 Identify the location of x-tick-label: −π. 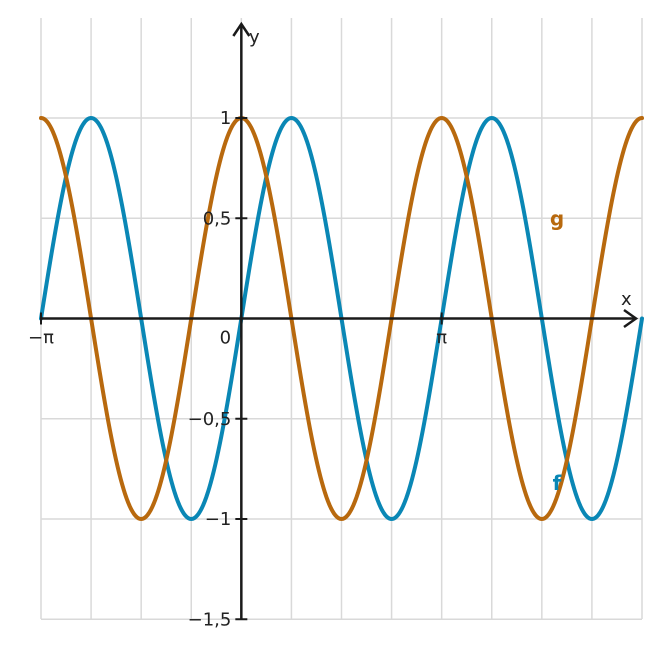
(41, 338).